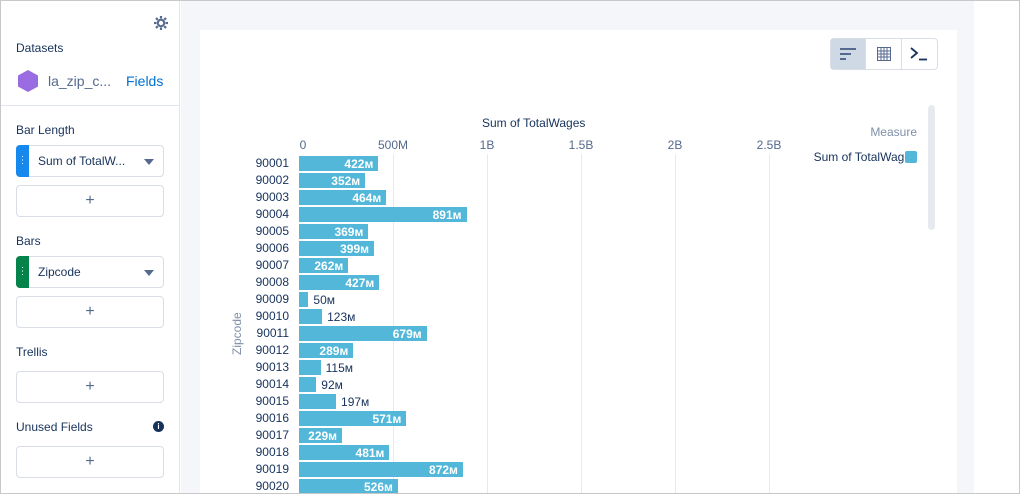 This screenshot has height=494, width=1020. I want to click on query-view-button, so click(919, 54).